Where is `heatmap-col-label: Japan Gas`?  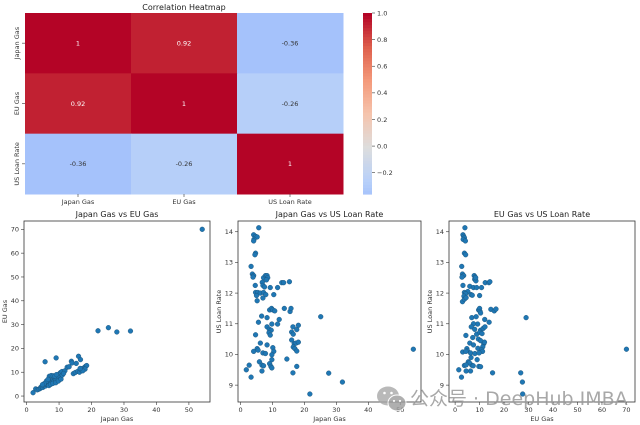 heatmap-col-label: Japan Gas is located at coordinates (78, 202).